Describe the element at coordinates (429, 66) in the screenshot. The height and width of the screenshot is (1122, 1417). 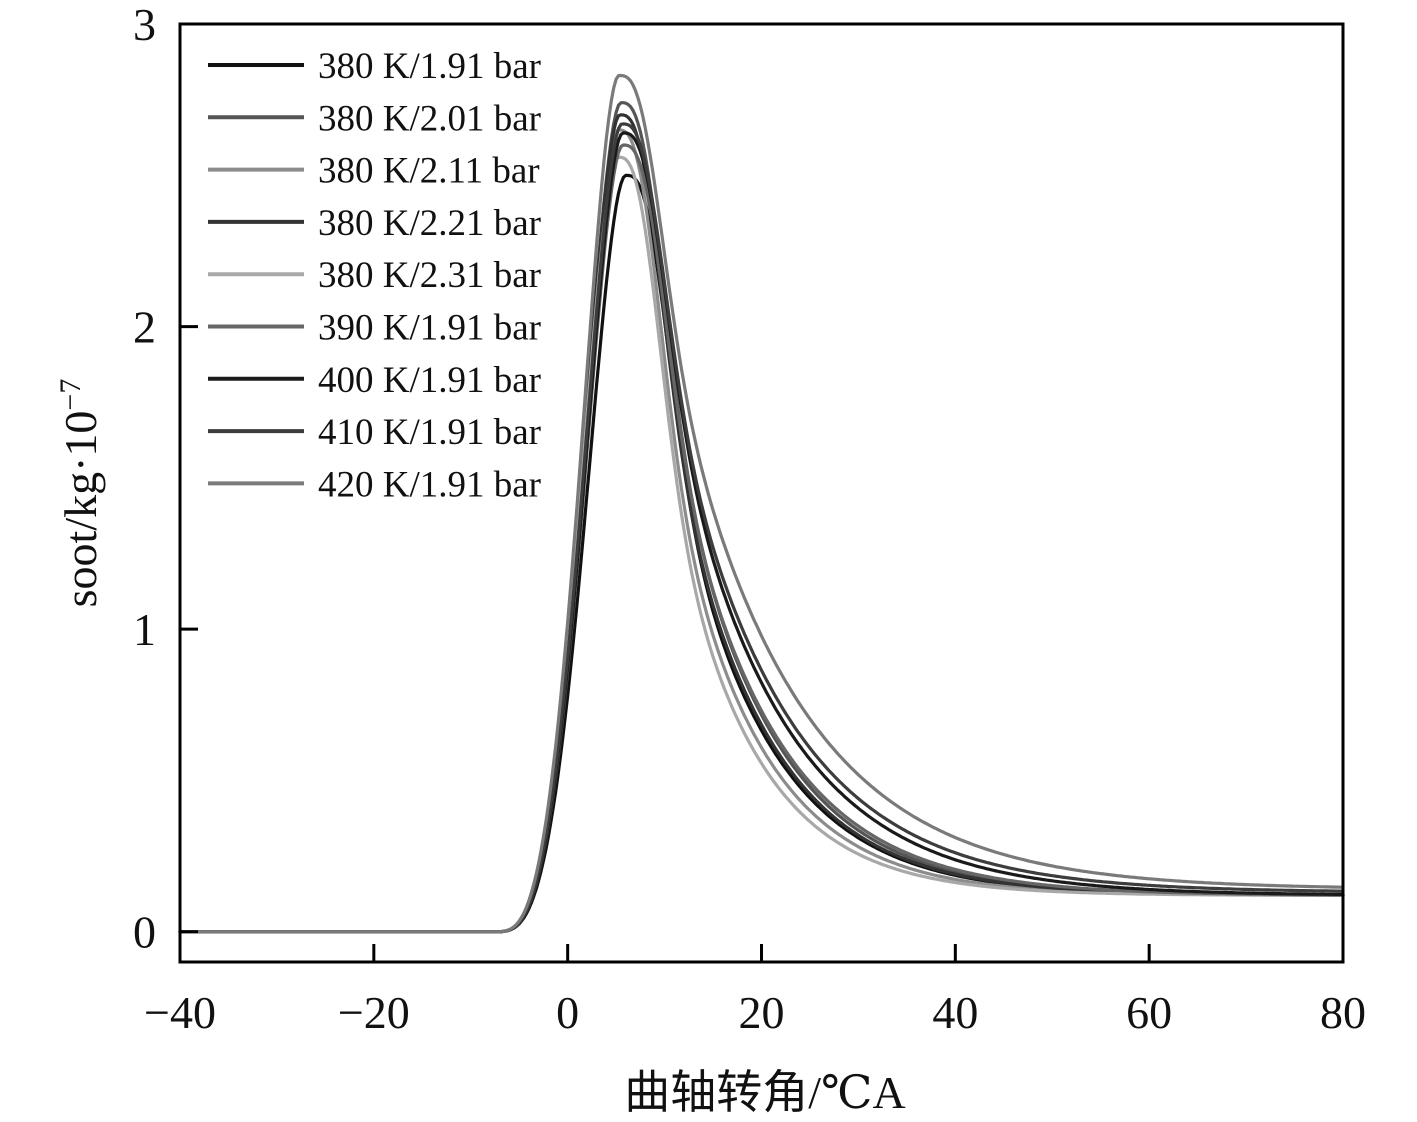
I see `legend-label-1: 380 K/1.91 bar` at that location.